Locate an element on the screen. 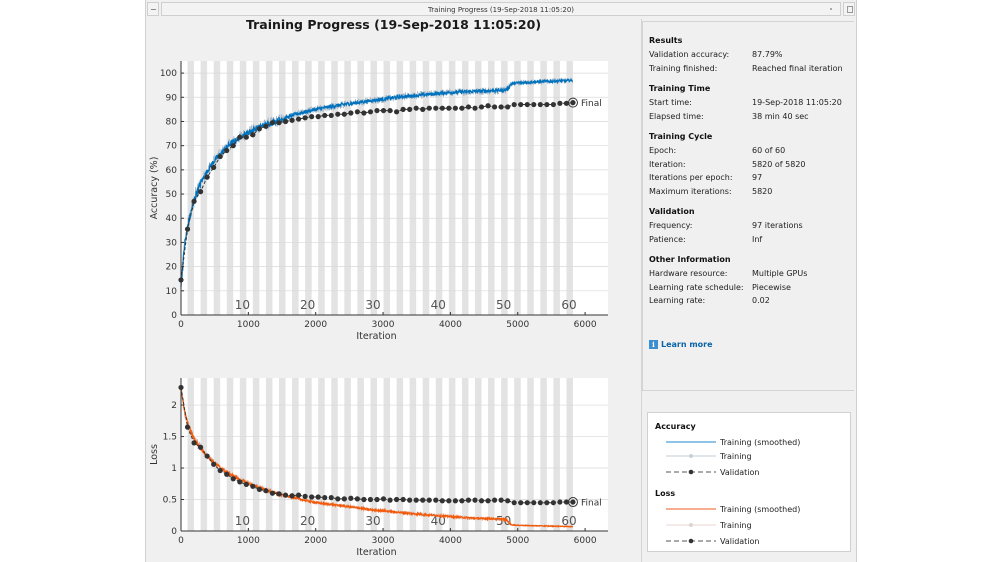 The height and width of the screenshot is (562, 1000). info-label: Frequency: is located at coordinates (671, 225).